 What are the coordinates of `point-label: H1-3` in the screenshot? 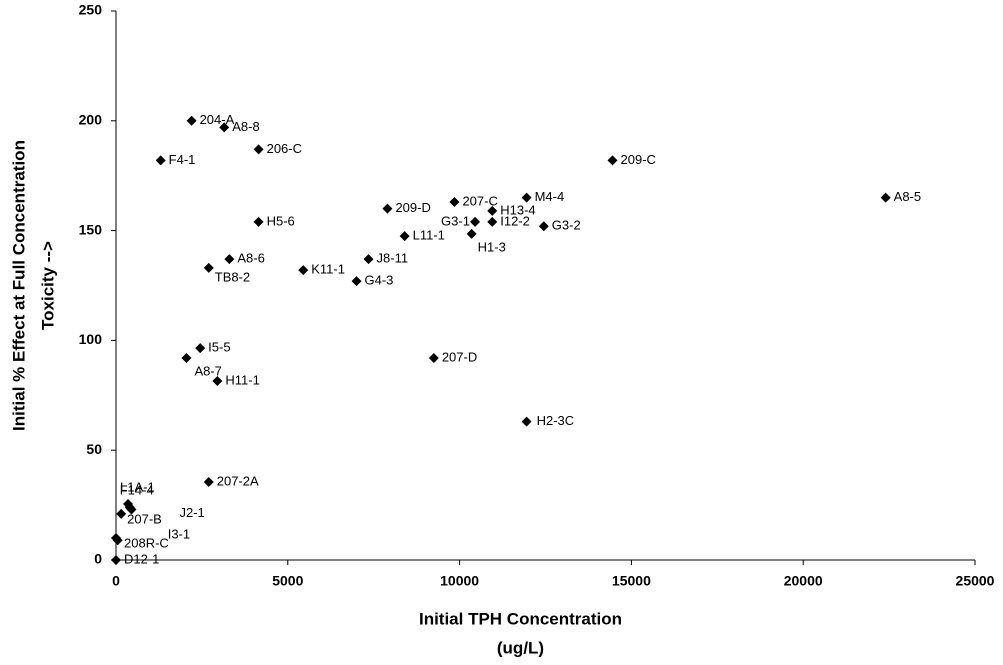 It's located at (492, 246).